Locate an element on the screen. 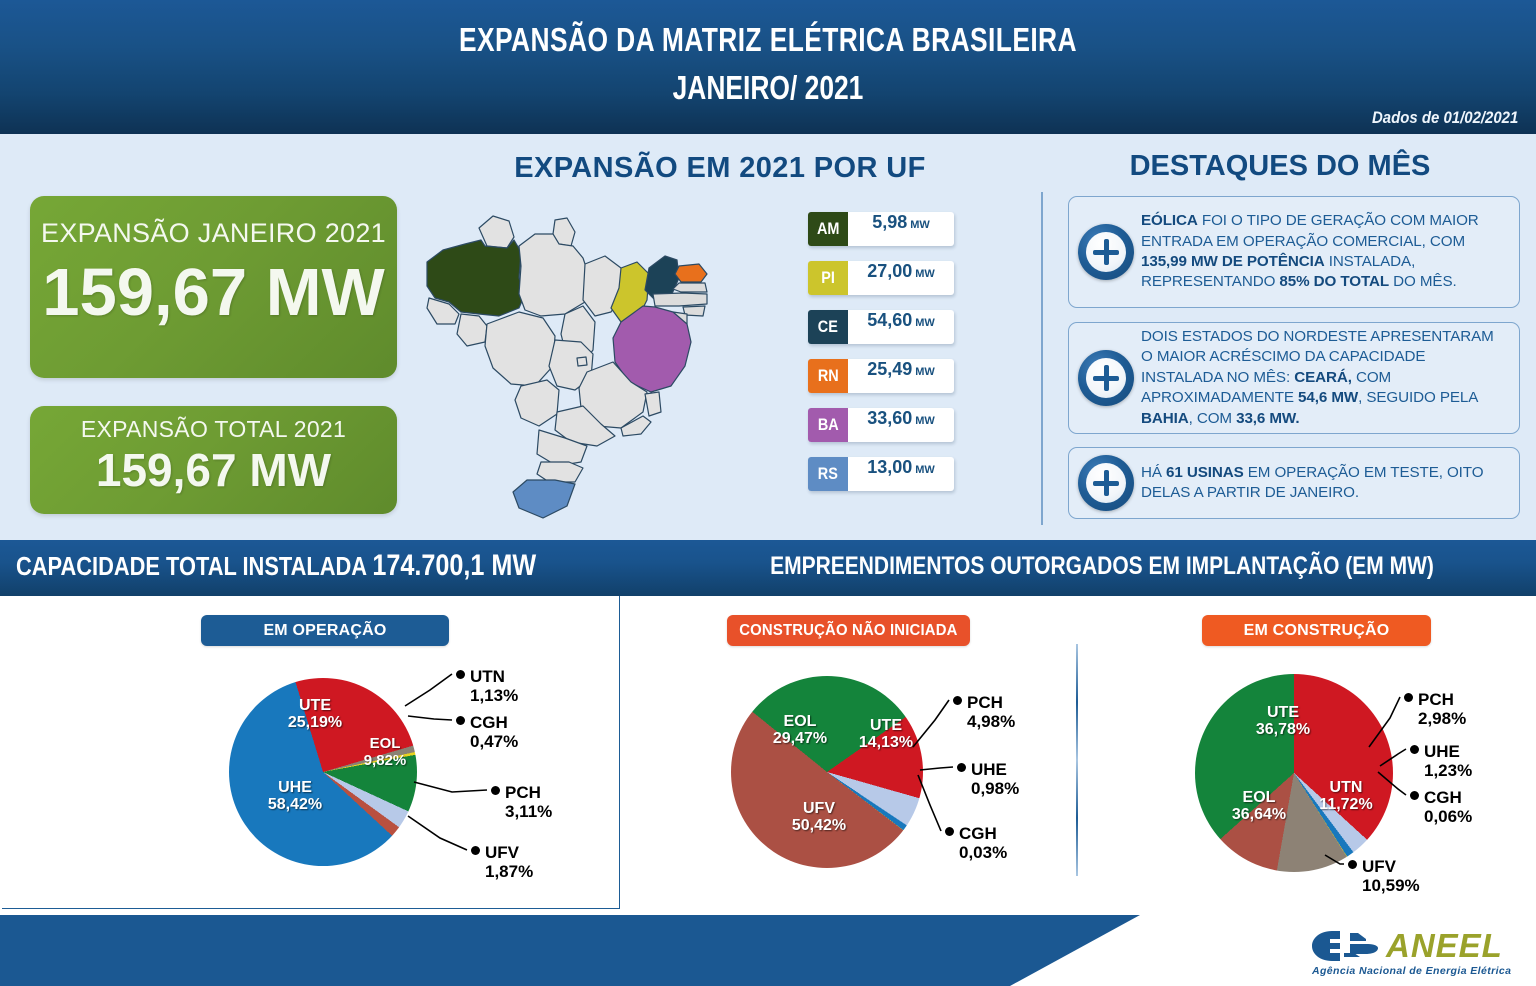 The image size is (1536, 986). aneel-logo-text: ANEEL is located at coordinates (1444, 945).